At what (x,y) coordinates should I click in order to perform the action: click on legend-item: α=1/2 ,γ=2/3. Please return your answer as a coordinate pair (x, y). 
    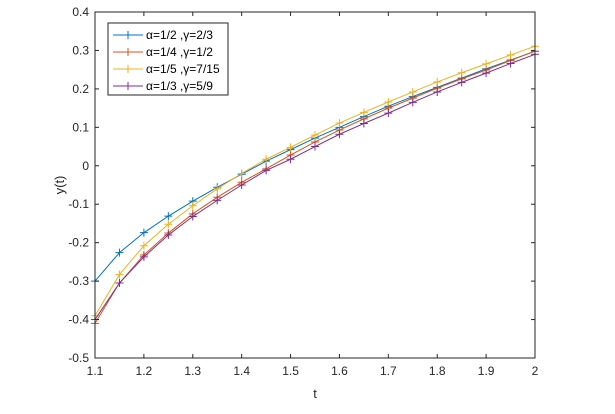
    Looking at the image, I should click on (163, 35).